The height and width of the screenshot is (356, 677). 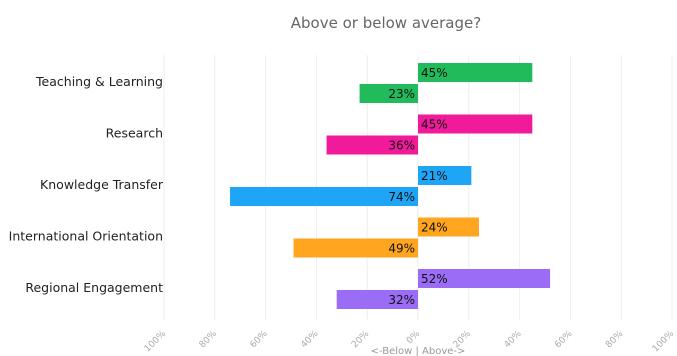 What do you see at coordinates (413, 337) in the screenshot?
I see `x-tick-label: 0%` at bounding box center [413, 337].